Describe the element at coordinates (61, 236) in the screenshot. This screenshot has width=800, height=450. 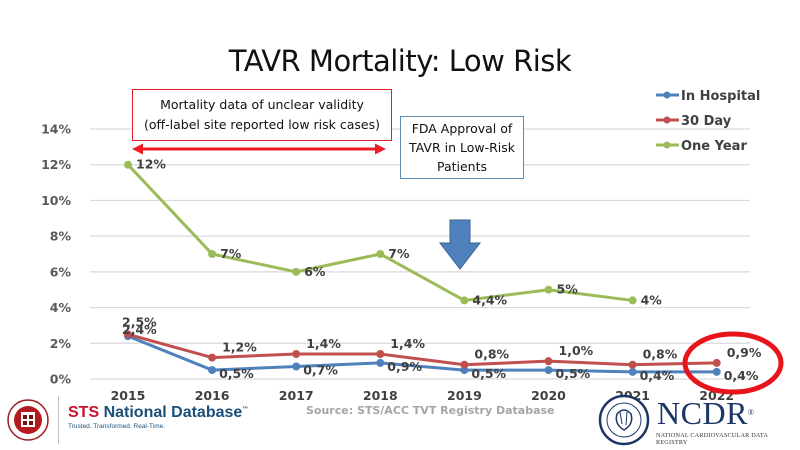
I see `y-tick-label: 8%` at that location.